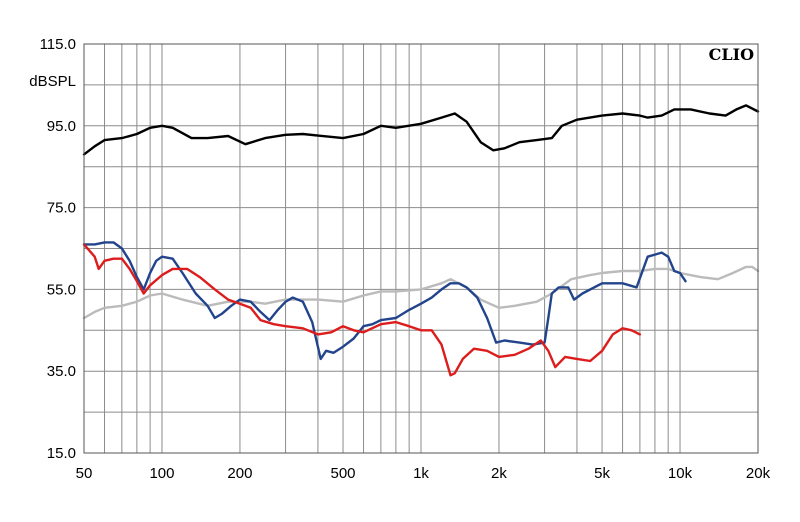  I want to click on x-tick-label: 500, so click(343, 473).